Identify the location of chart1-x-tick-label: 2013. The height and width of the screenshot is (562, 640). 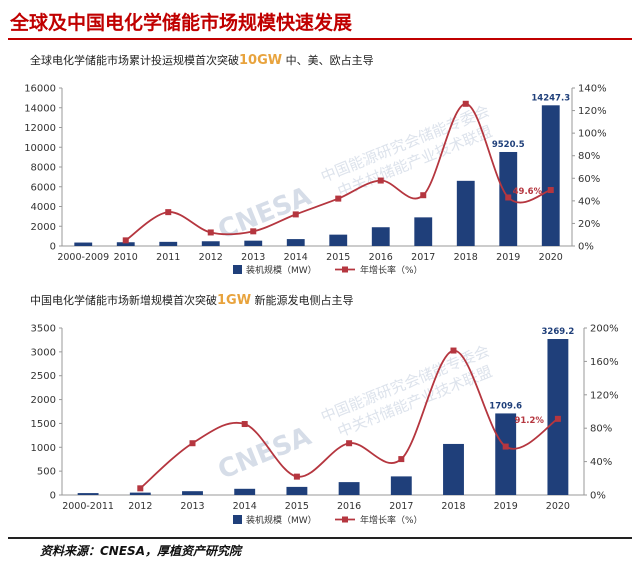
(253, 257).